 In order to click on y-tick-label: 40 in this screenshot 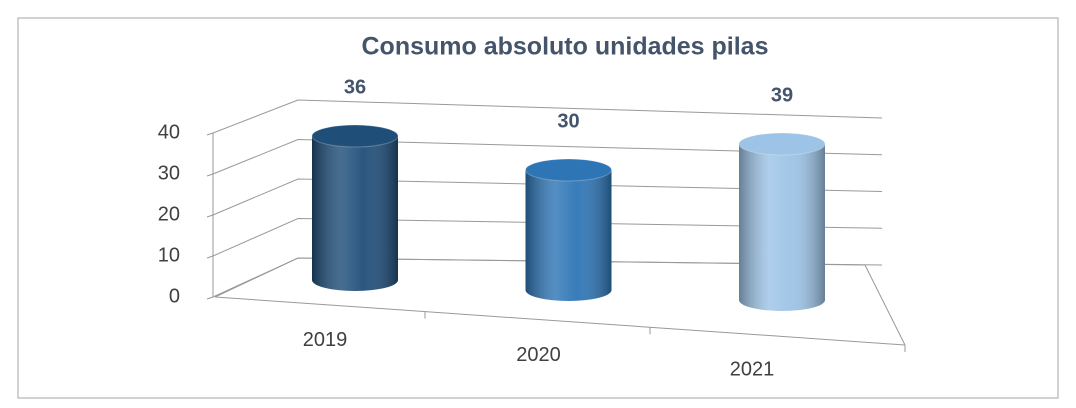, I will do `click(169, 132)`.